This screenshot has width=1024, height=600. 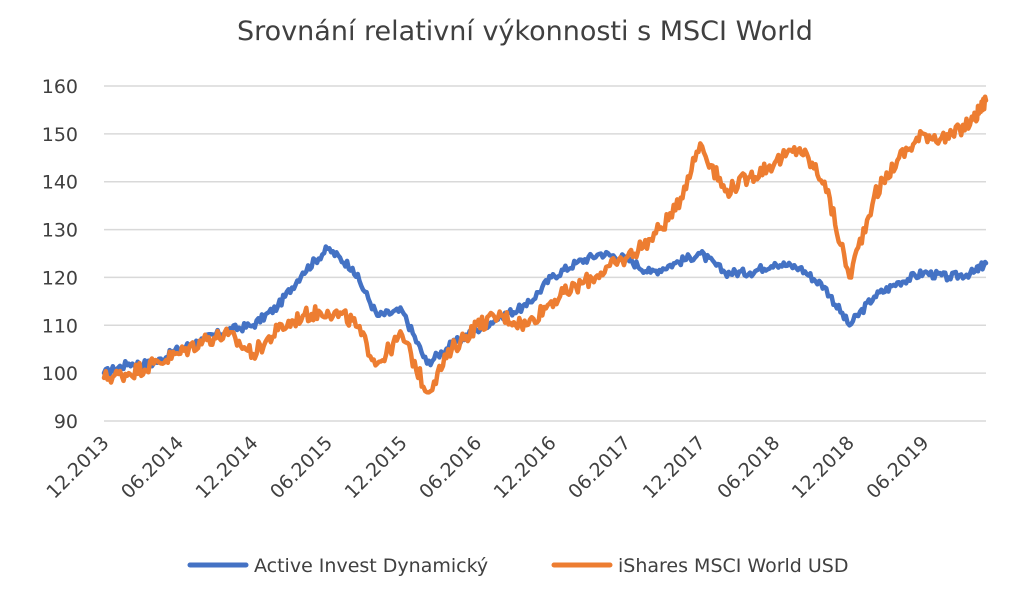 What do you see at coordinates (60, 278) in the screenshot?
I see `y-tick-label: 120` at bounding box center [60, 278].